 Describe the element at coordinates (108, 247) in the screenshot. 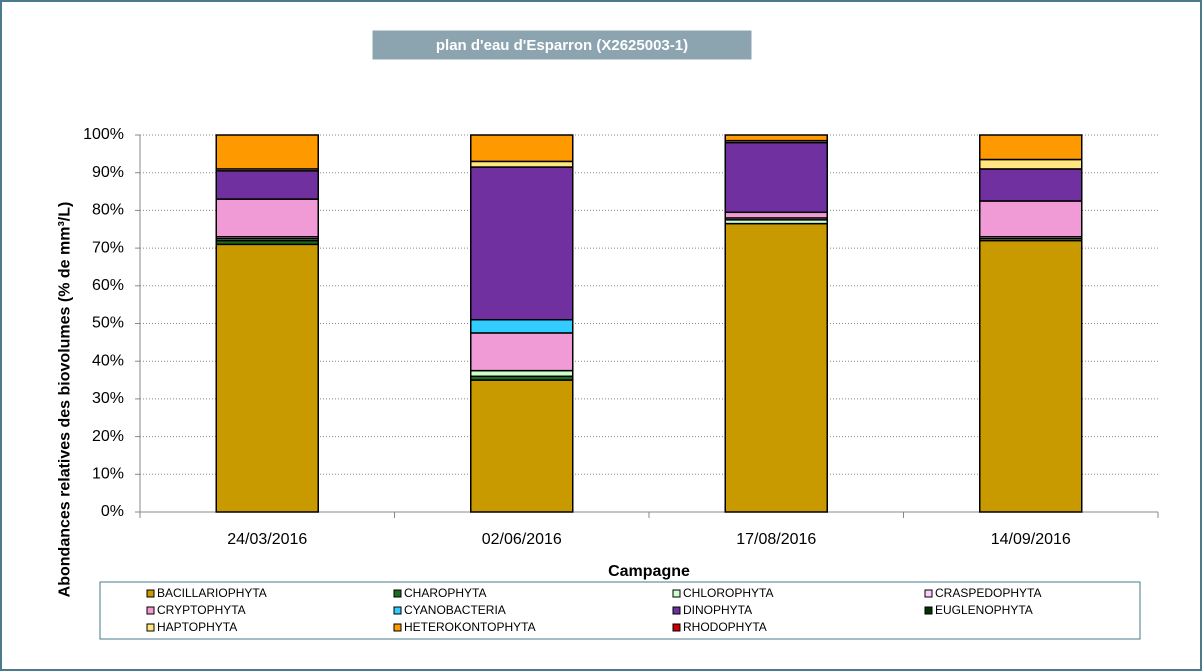

I see `y-tick-label: 70%` at that location.